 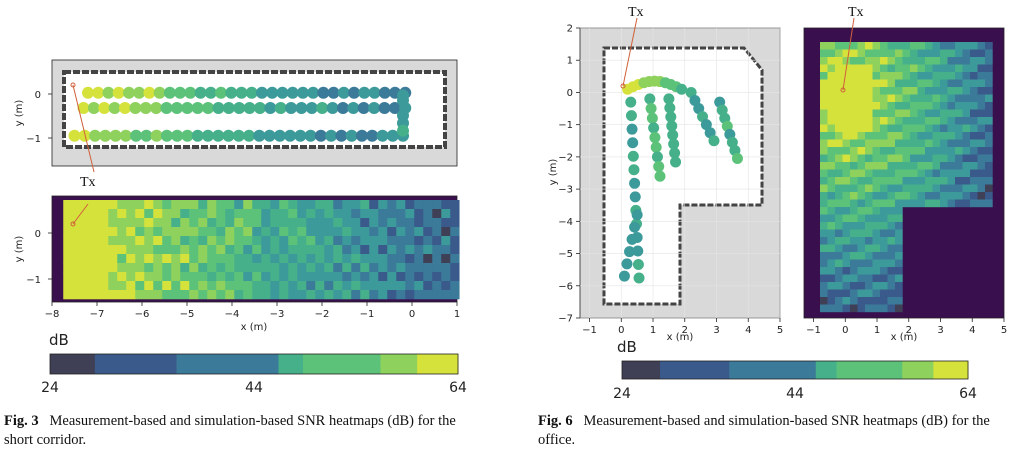 What do you see at coordinates (695, 370) in the screenshot?
I see `colorbar-segment` at bounding box center [695, 370].